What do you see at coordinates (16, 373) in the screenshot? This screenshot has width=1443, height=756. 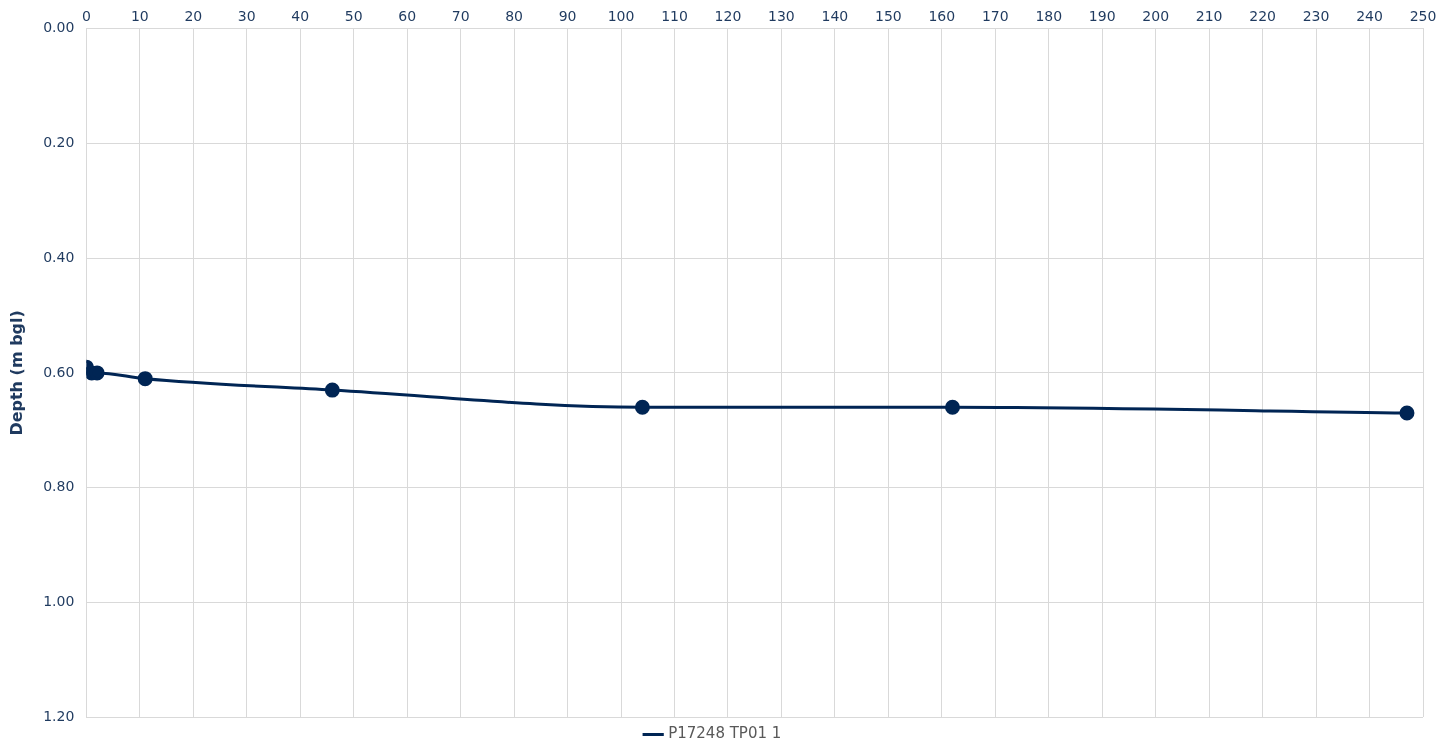 I see `y-axis-title: Depth (m bgl)` at bounding box center [16, 373].